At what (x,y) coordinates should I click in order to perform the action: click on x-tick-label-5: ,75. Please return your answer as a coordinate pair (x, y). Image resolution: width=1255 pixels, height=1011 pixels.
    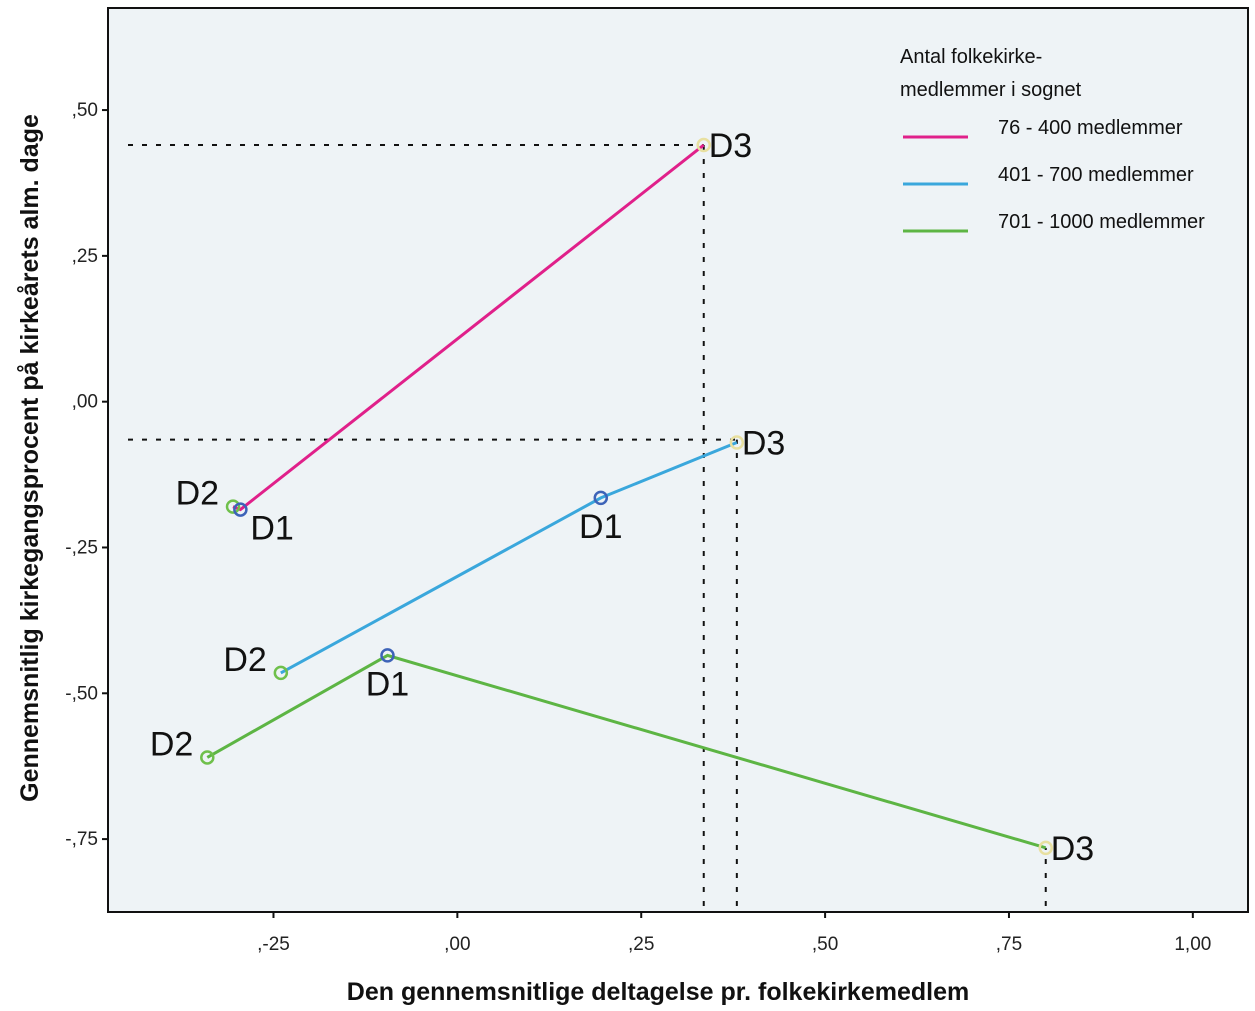
    Looking at the image, I should click on (1009, 944).